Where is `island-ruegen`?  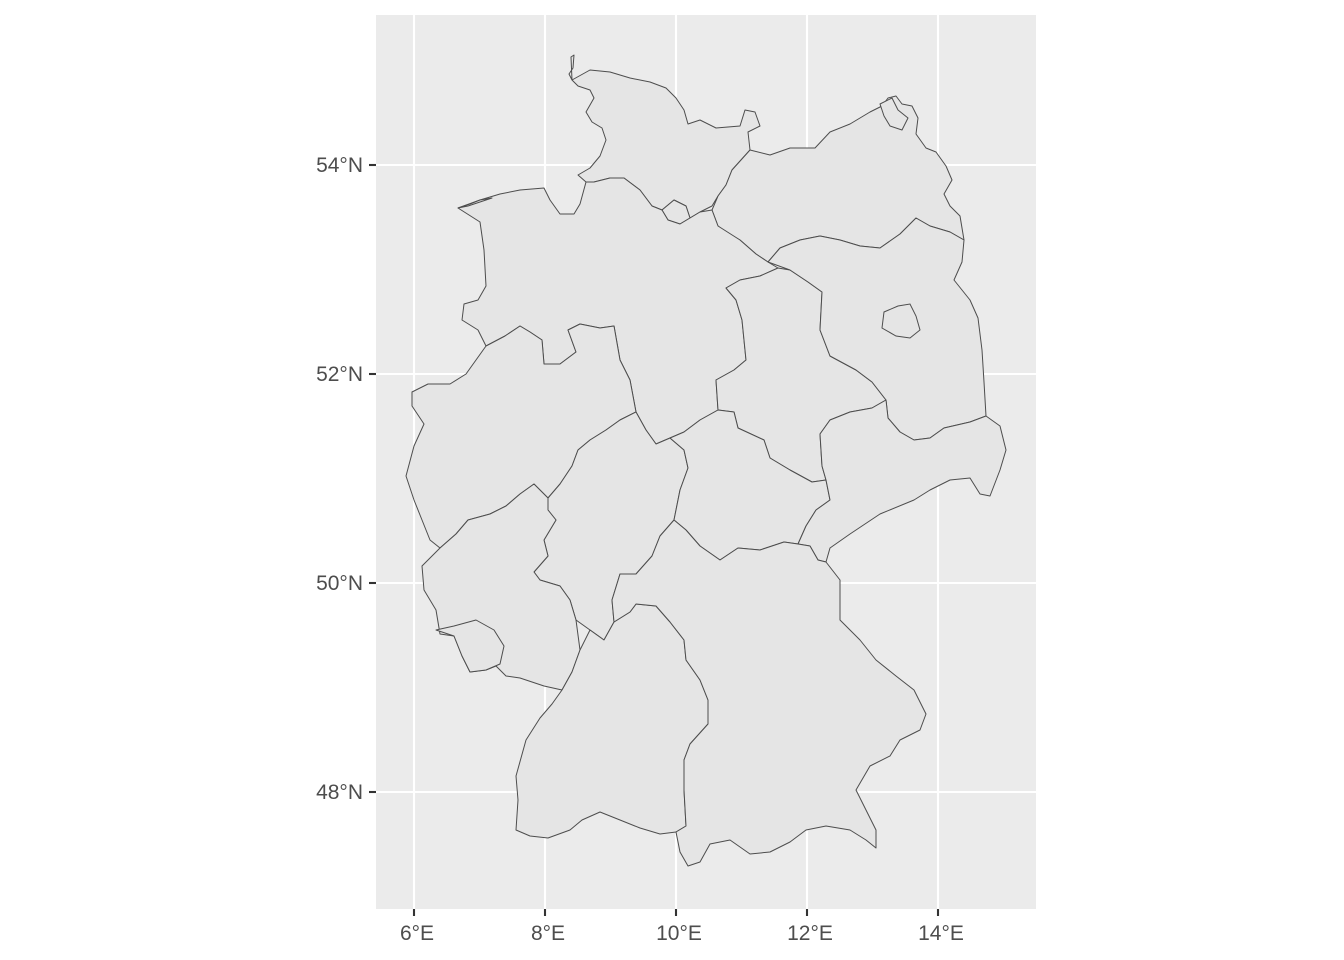 island-ruegen is located at coordinates (894, 114).